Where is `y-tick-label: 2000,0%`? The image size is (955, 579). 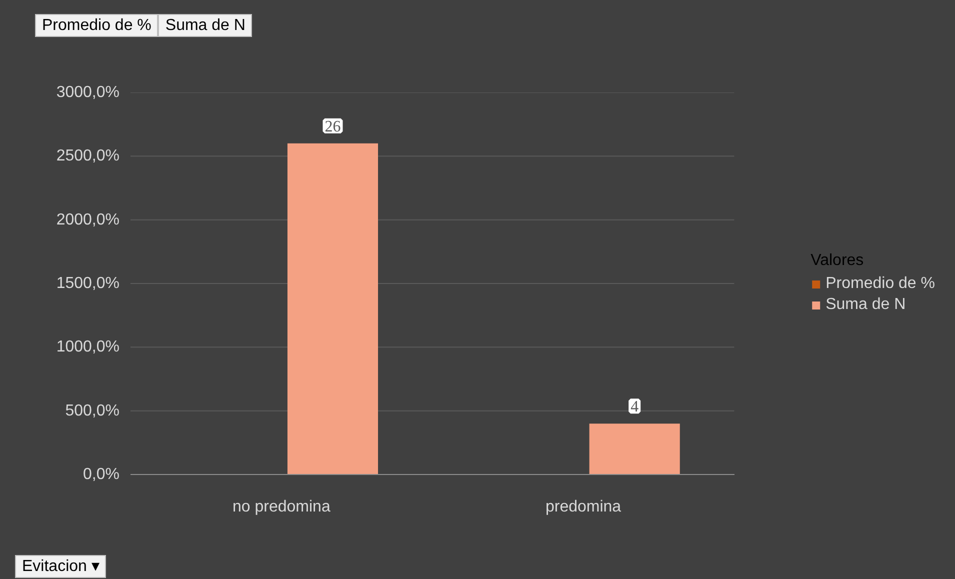 y-tick-label: 2000,0% is located at coordinates (88, 219).